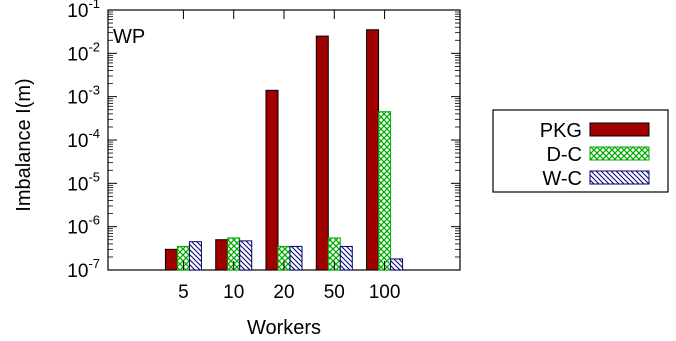  What do you see at coordinates (129, 37) in the screenshot?
I see `panel-label: WP` at bounding box center [129, 37].